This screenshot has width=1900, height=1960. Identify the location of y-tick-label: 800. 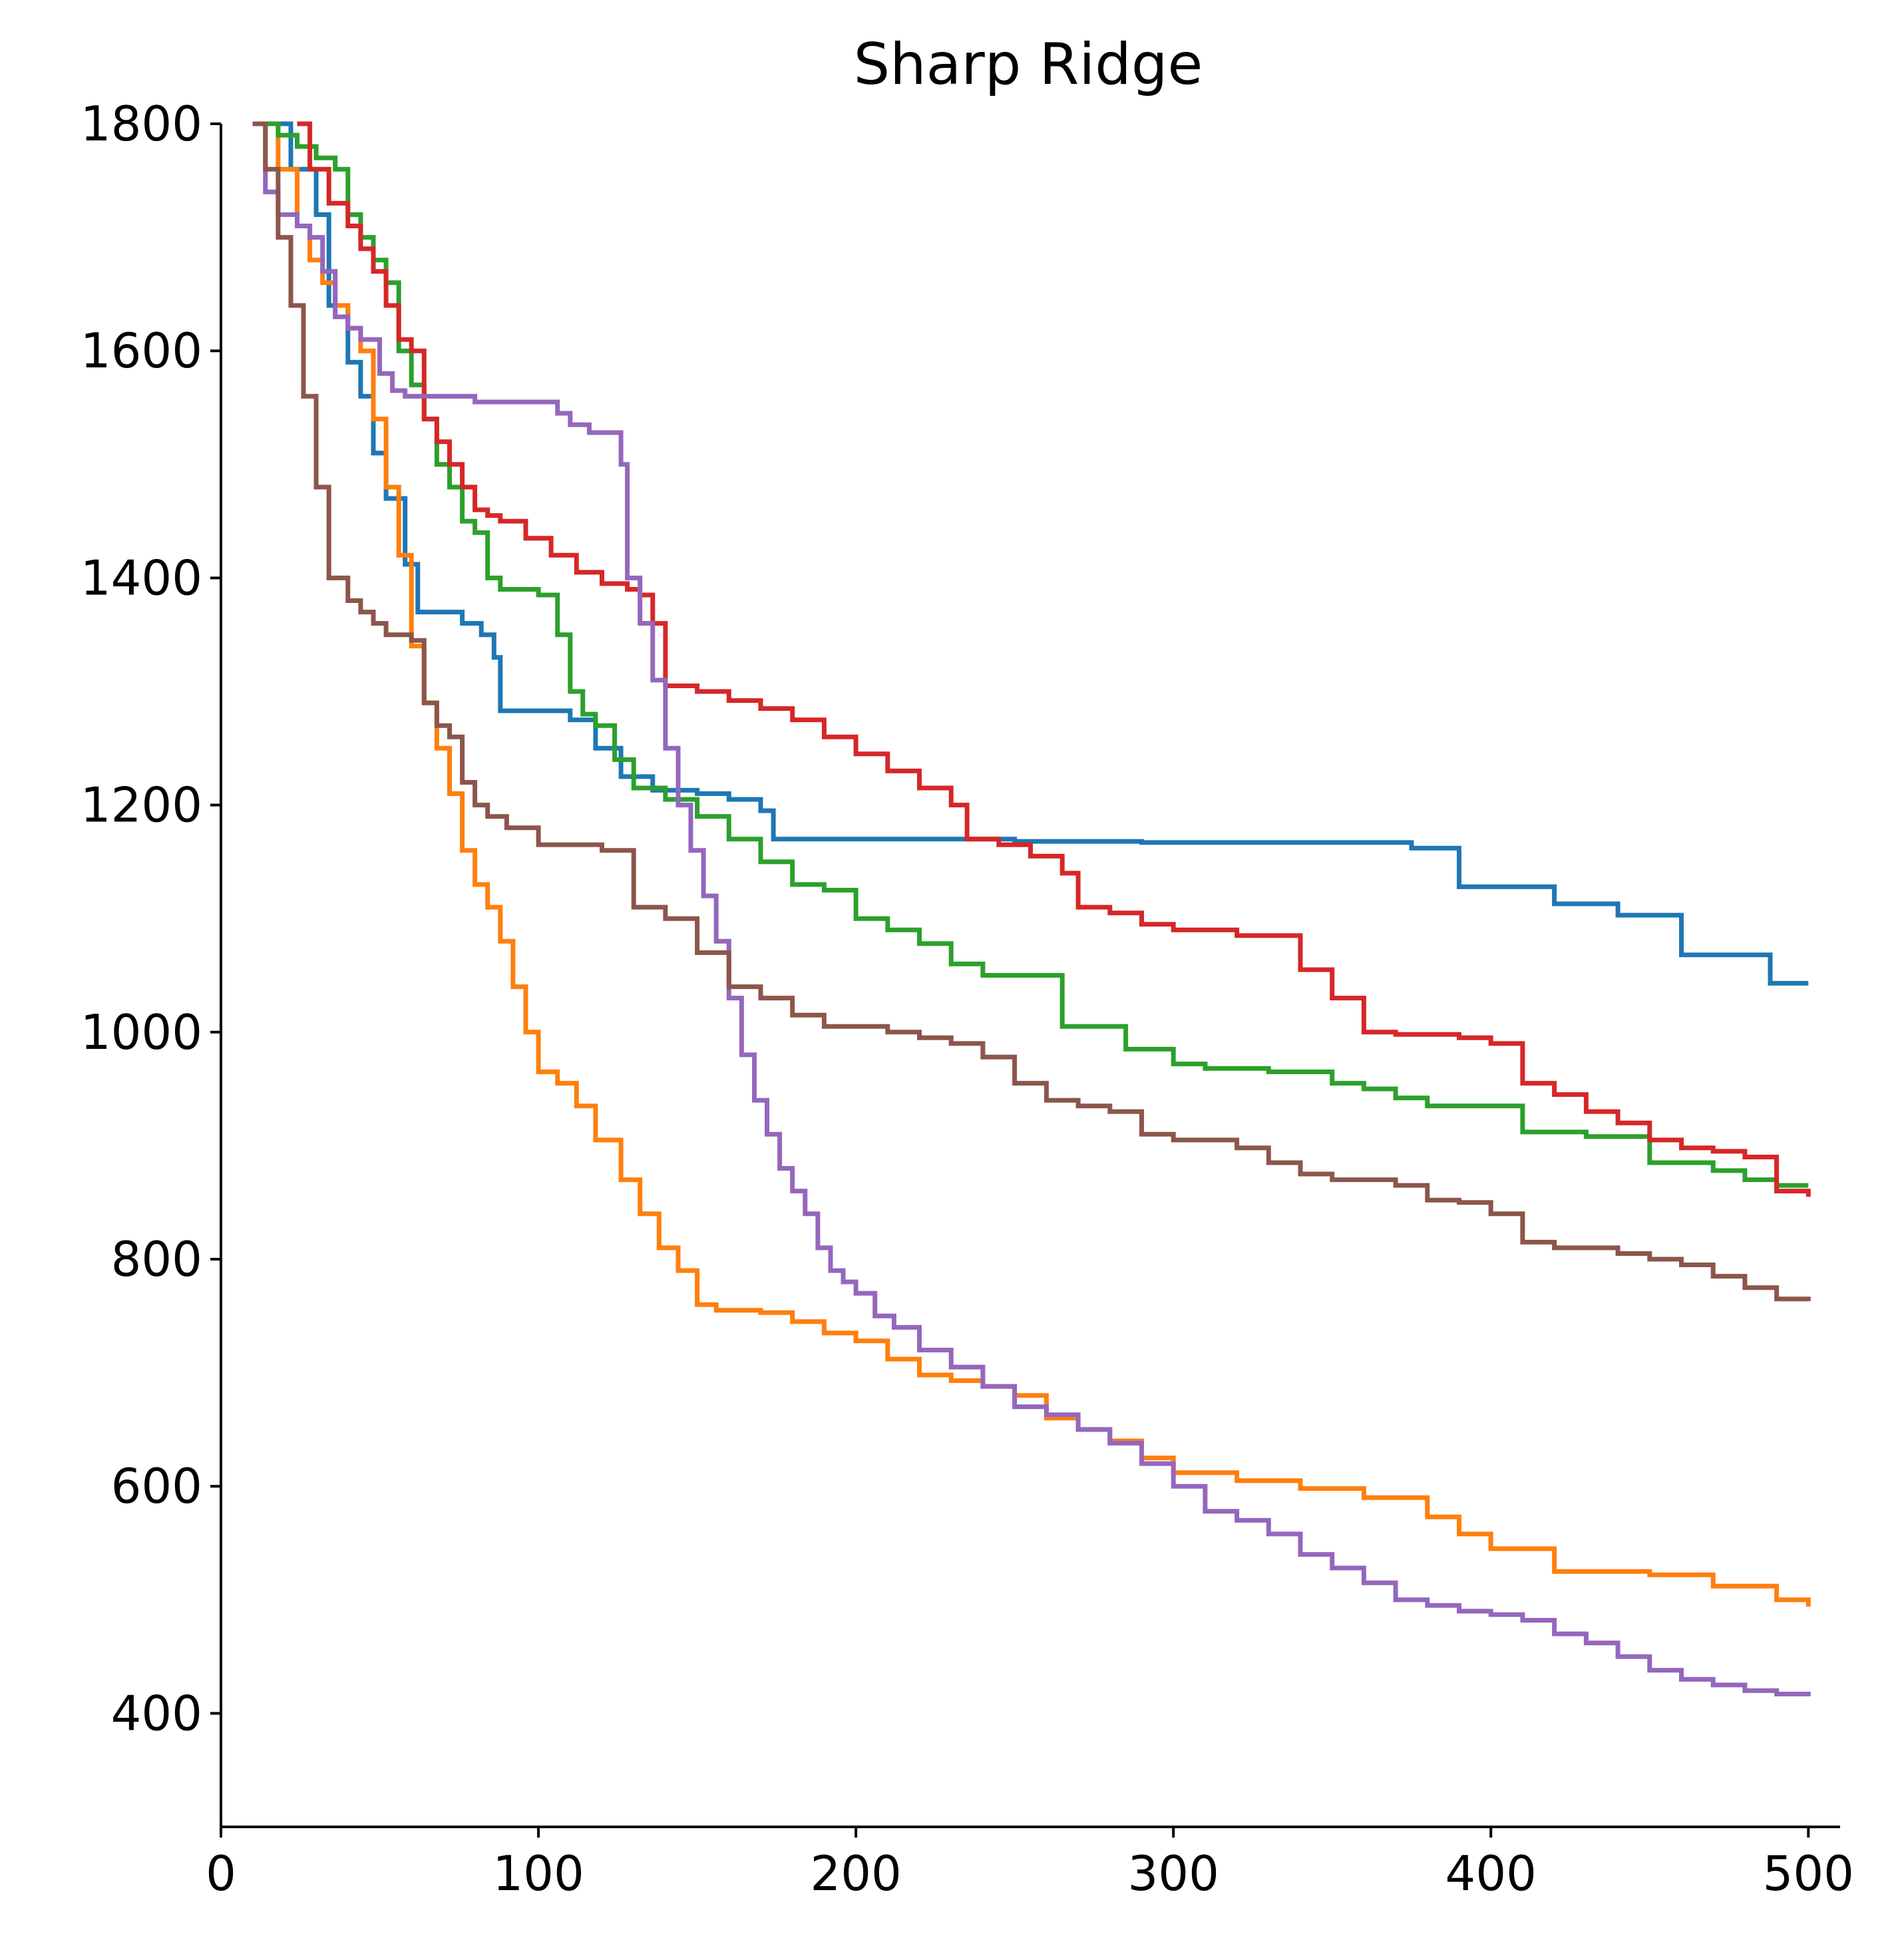
(156, 1259).